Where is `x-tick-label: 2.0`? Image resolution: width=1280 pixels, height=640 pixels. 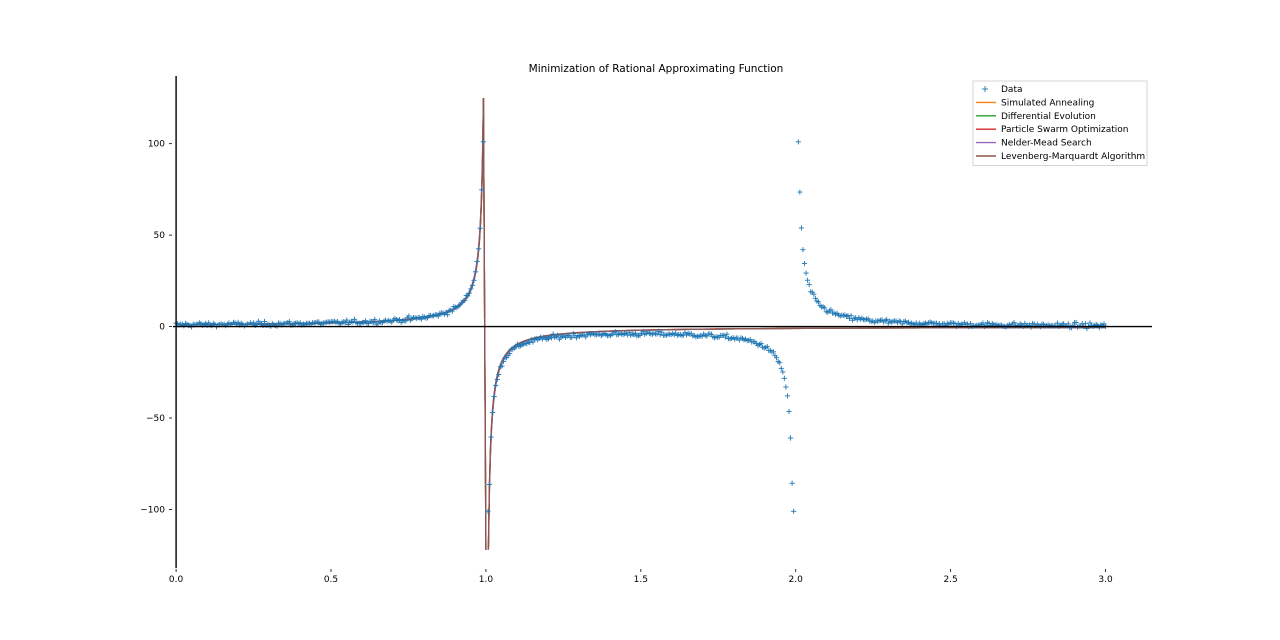 x-tick-label: 2.0 is located at coordinates (796, 580).